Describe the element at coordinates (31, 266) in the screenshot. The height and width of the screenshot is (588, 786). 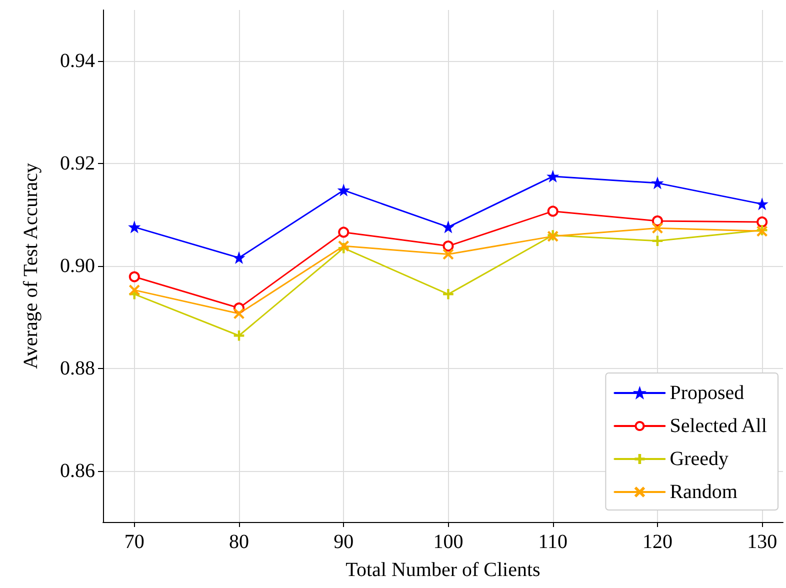
I see `y-axis-title: Average of Test Accuracy` at that location.